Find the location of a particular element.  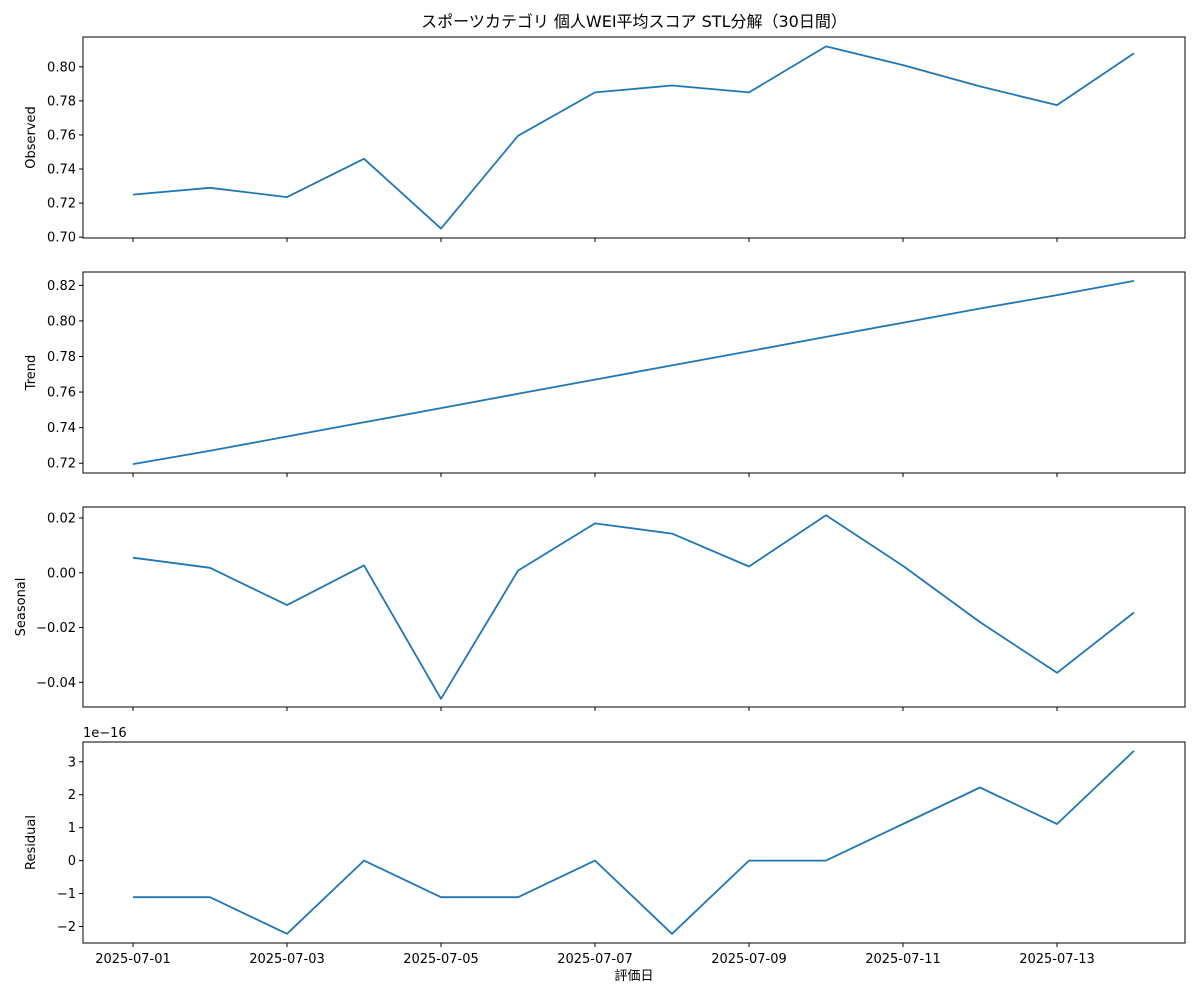

x-tick-label: 2025-07-03 is located at coordinates (287, 959).